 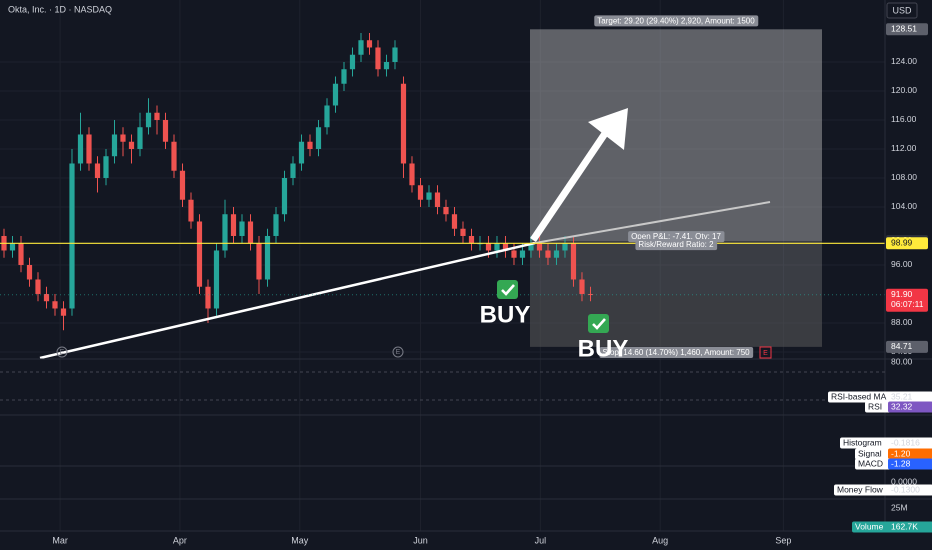 I want to click on earnings-marker, so click(x=62, y=352).